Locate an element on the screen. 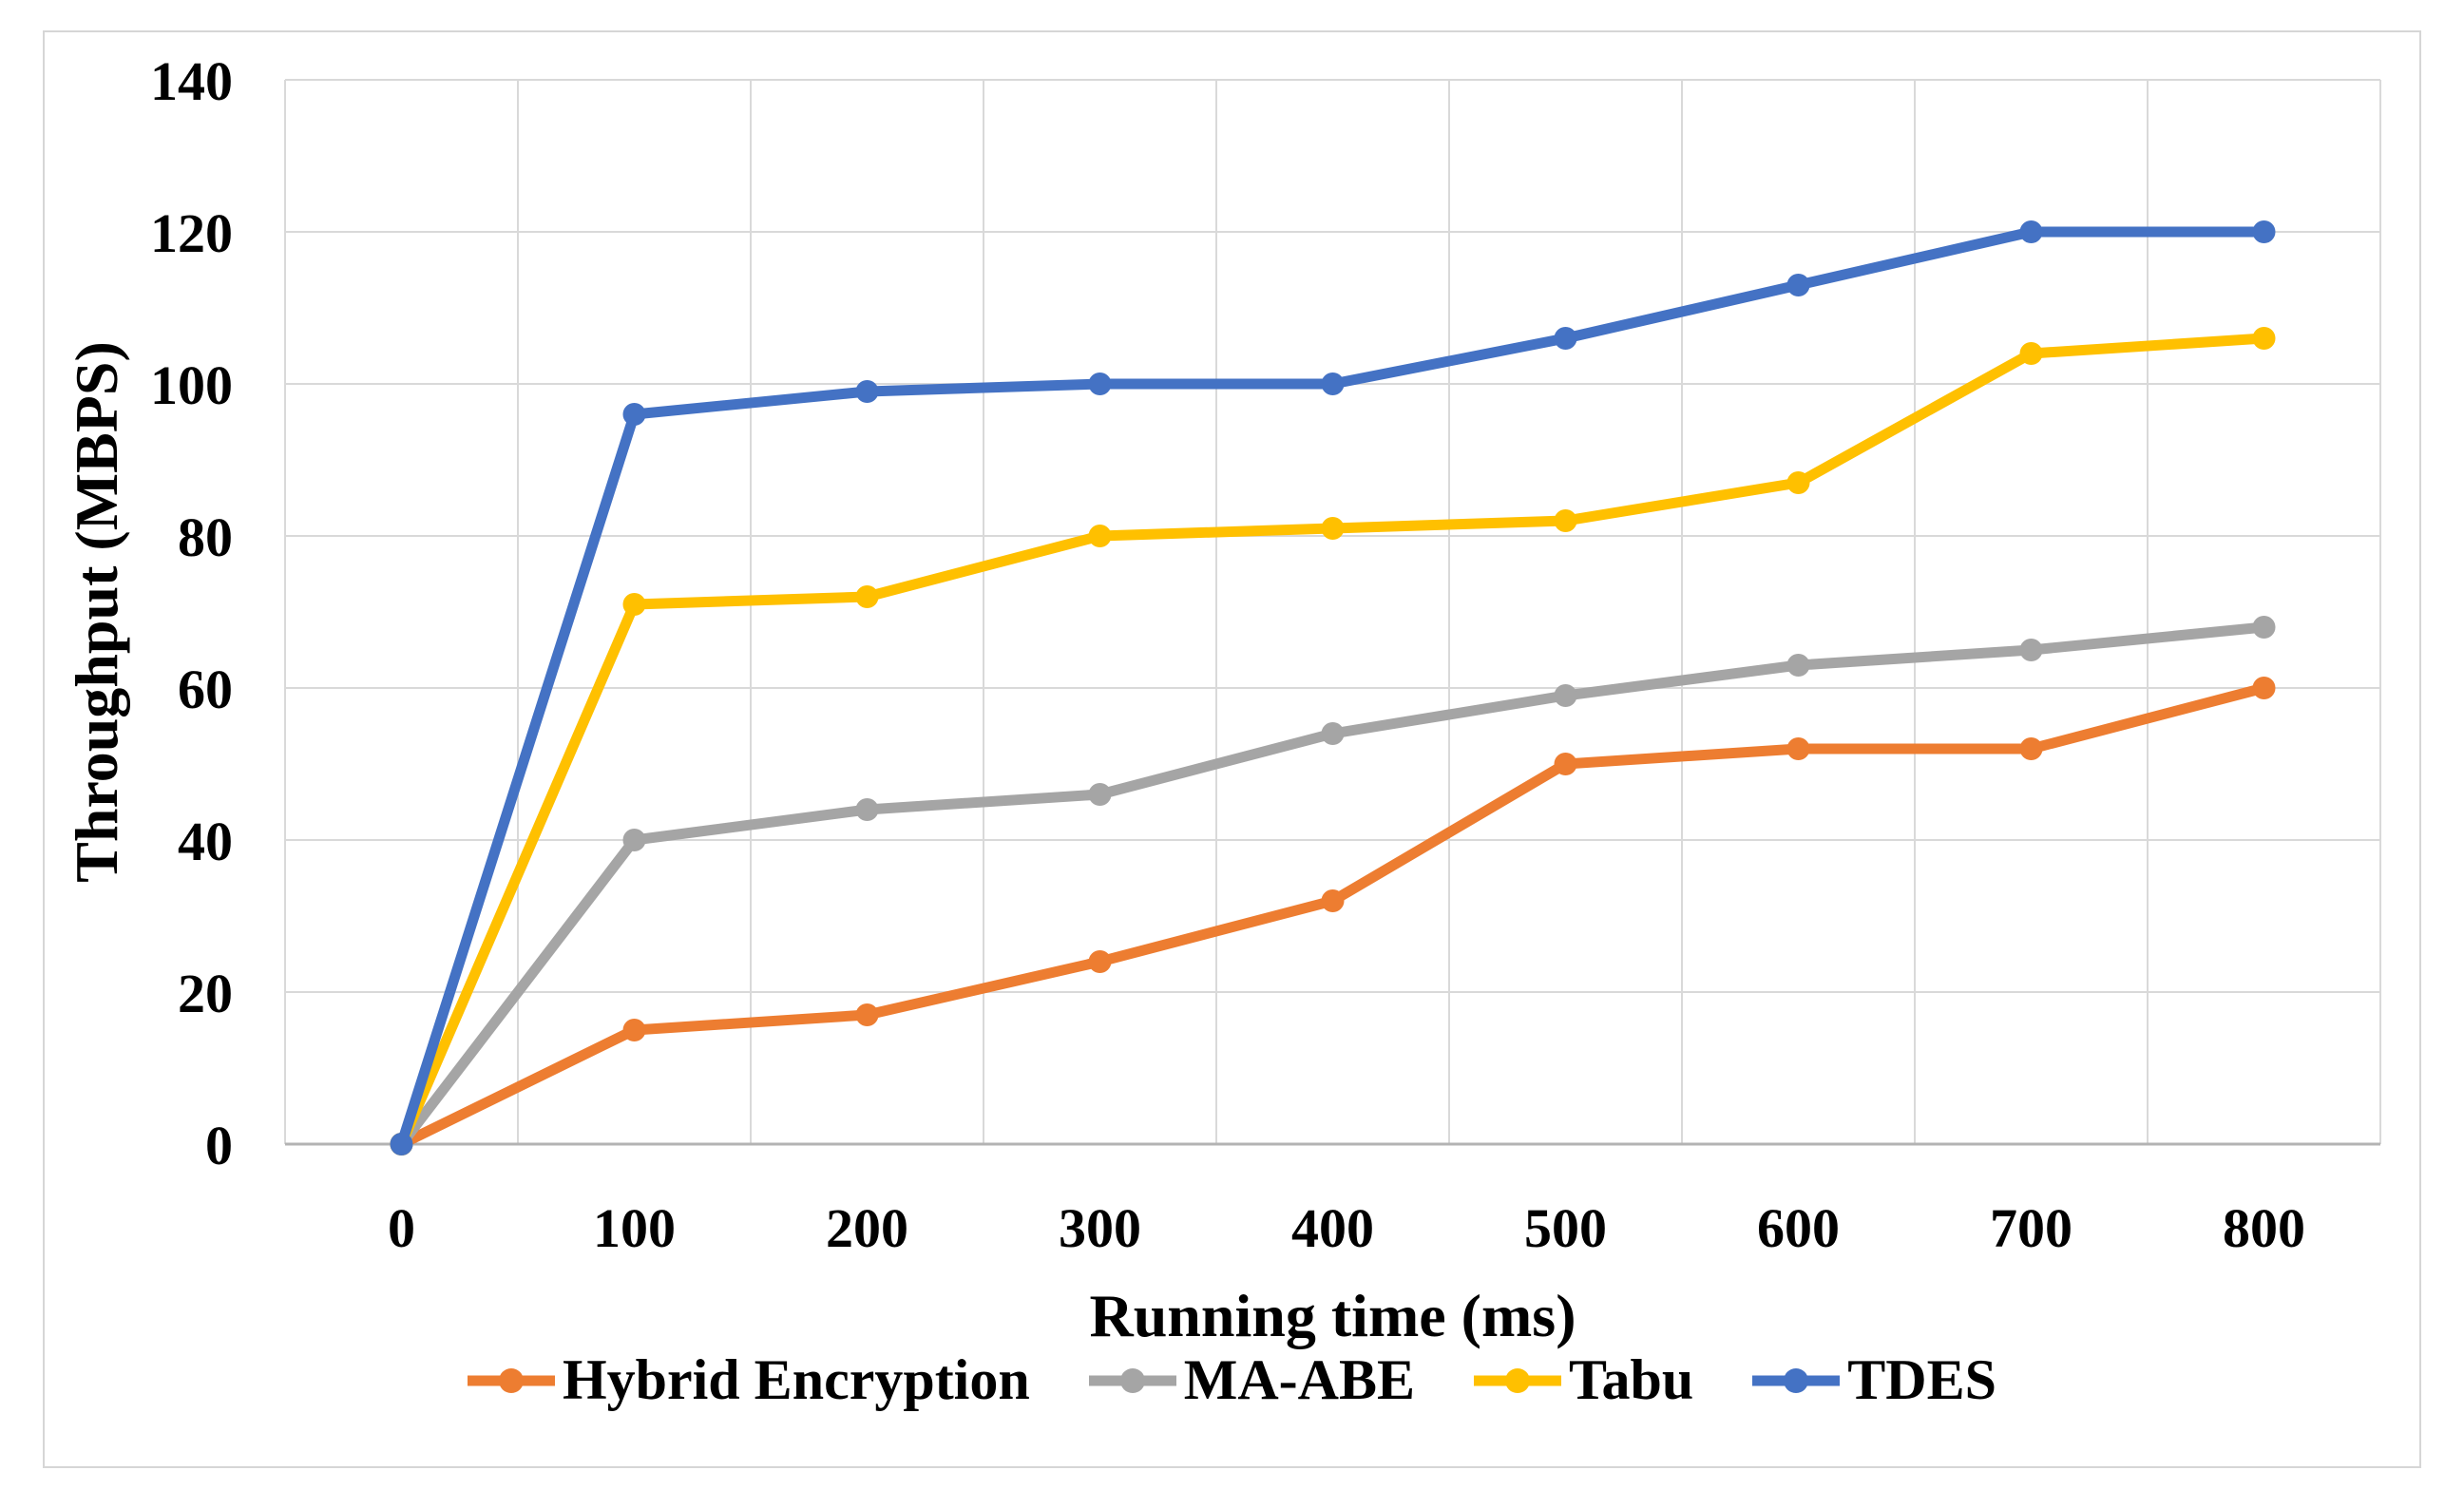  legend-item-tabu: Tabu is located at coordinates (1583, 1380).